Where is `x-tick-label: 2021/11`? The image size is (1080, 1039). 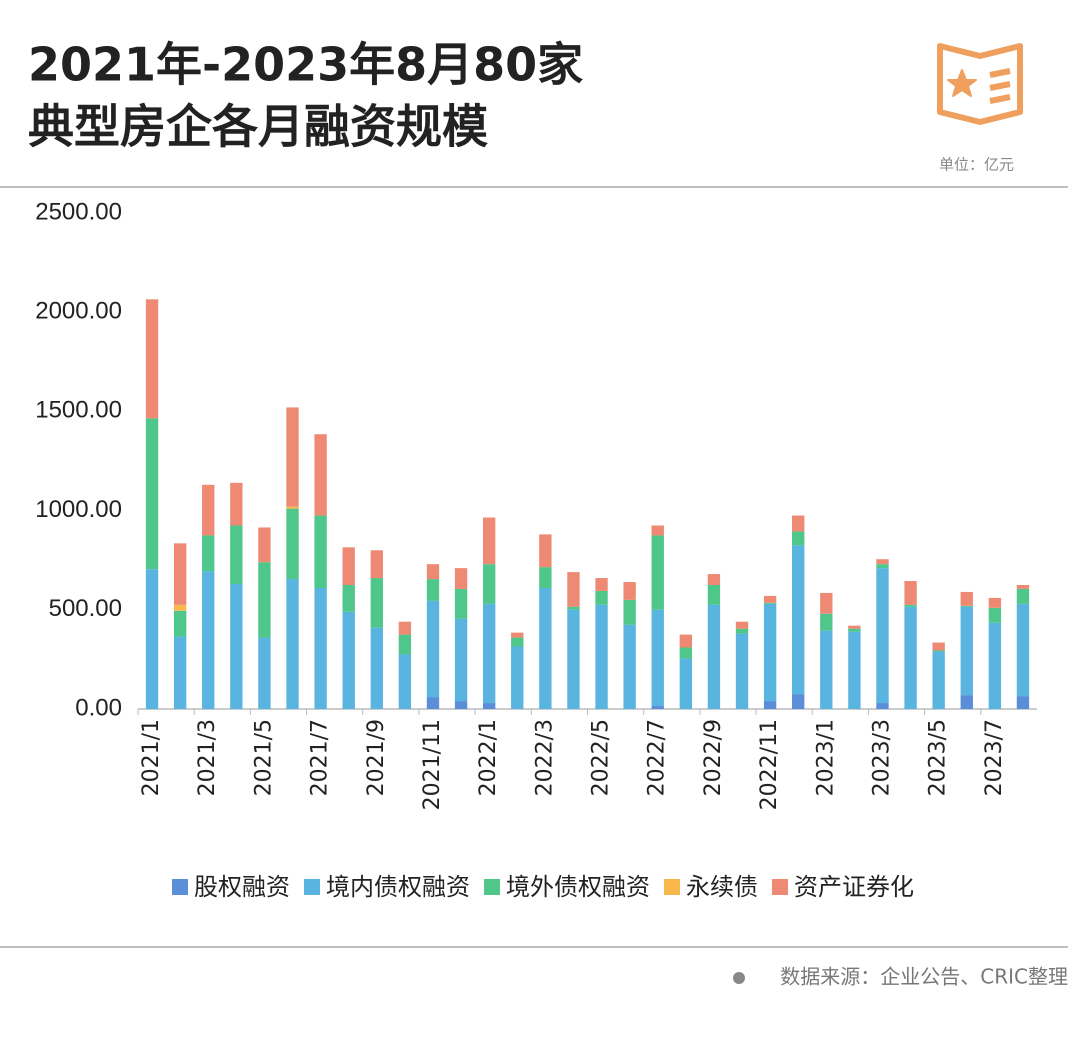 x-tick-label: 2021/11 is located at coordinates (432, 764).